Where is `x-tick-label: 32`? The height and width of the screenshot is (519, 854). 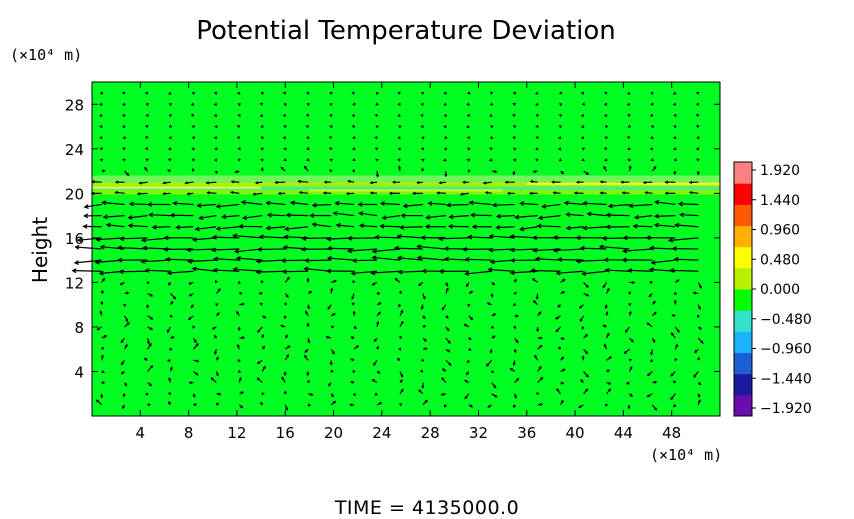
x-tick-label: 32 is located at coordinates (478, 433).